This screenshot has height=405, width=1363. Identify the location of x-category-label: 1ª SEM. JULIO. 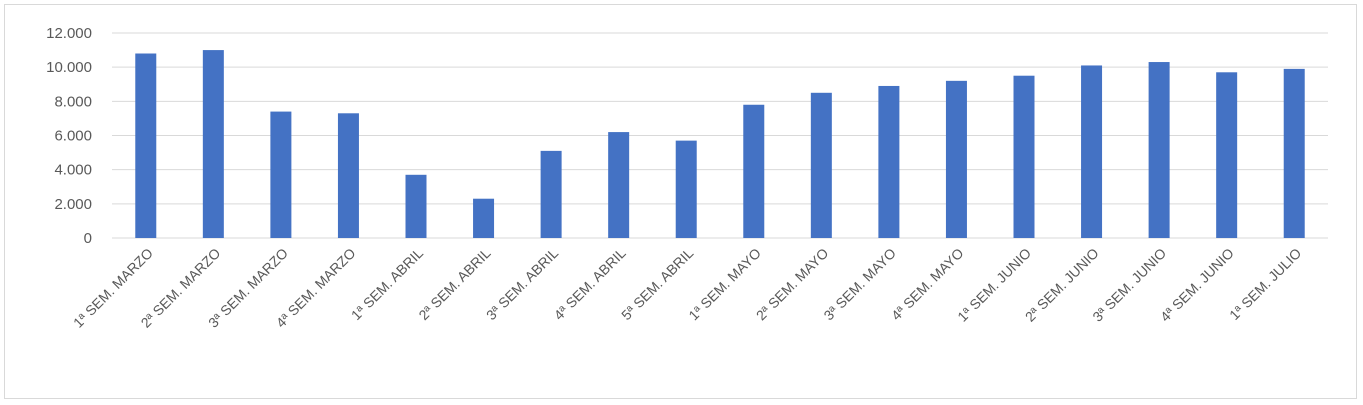
(1265, 284).